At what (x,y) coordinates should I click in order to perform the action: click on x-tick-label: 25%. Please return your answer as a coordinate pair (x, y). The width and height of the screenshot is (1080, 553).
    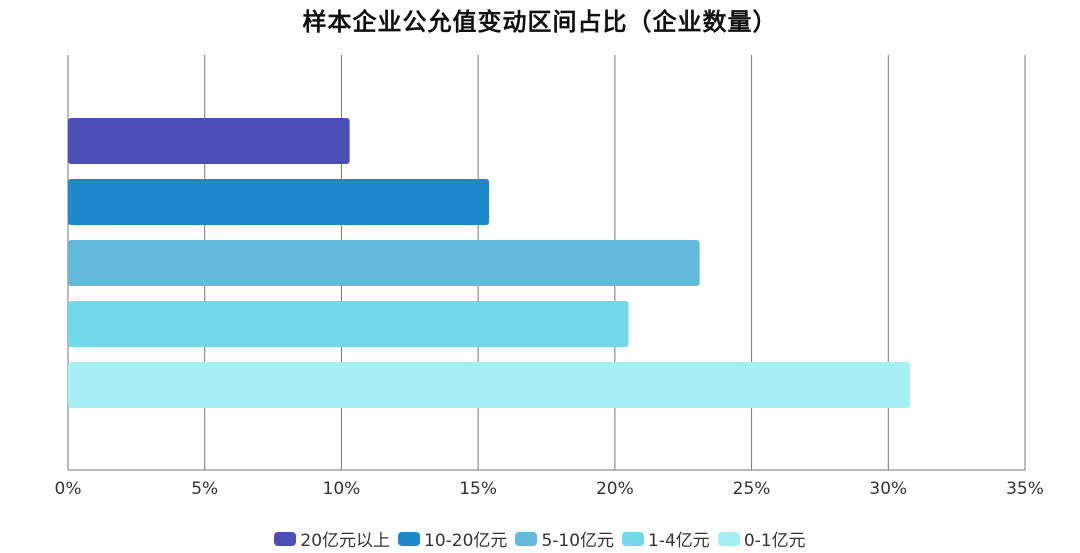
    Looking at the image, I should click on (752, 489).